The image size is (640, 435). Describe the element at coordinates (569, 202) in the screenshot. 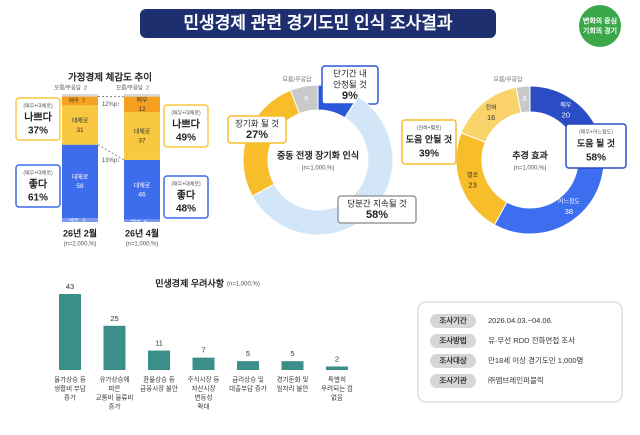

I see `segment-name: 어느정도` at that location.